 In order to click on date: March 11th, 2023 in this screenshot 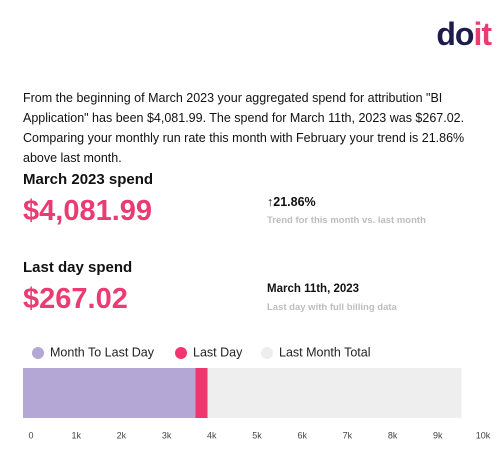, I will do `click(313, 289)`.